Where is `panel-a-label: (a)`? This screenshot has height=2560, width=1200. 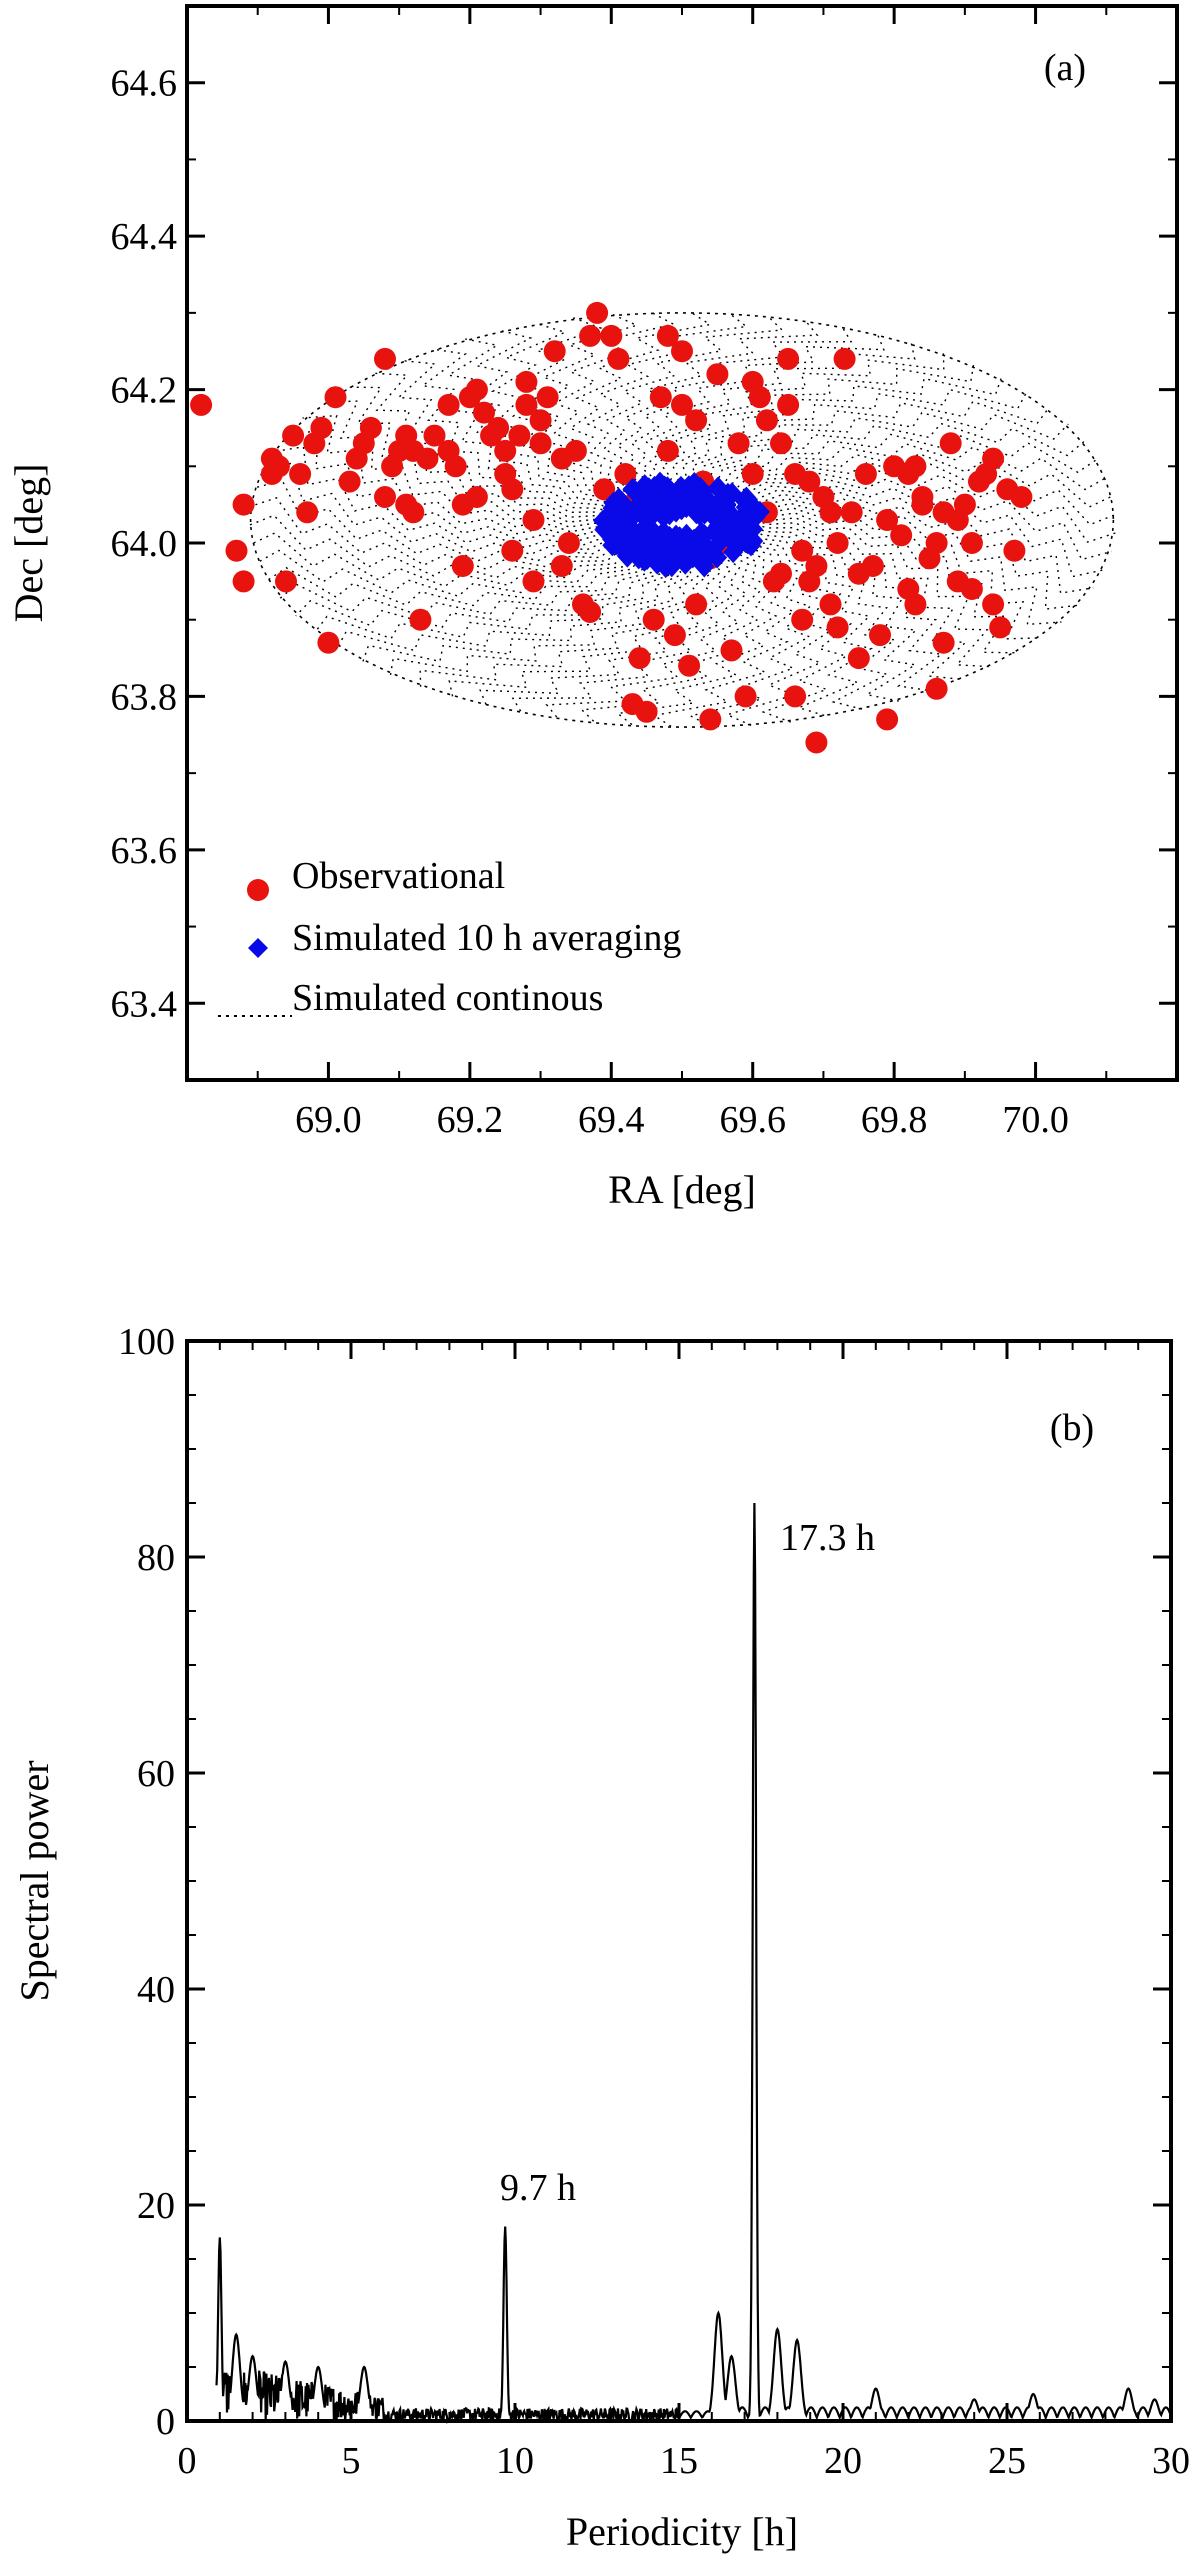 panel-a-label: (a) is located at coordinates (1065, 68).